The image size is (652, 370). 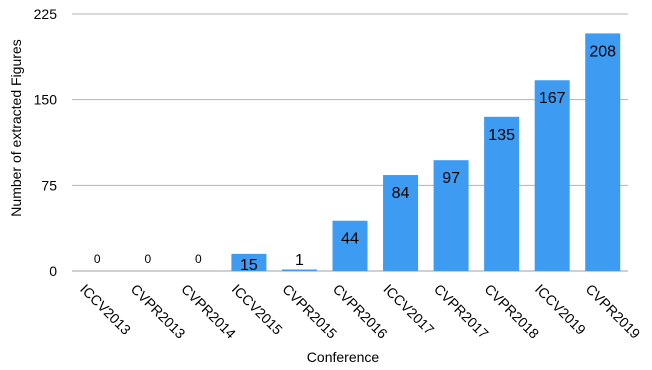 I want to click on y-axis-title: Number of extracted Figures, so click(x=16, y=127).